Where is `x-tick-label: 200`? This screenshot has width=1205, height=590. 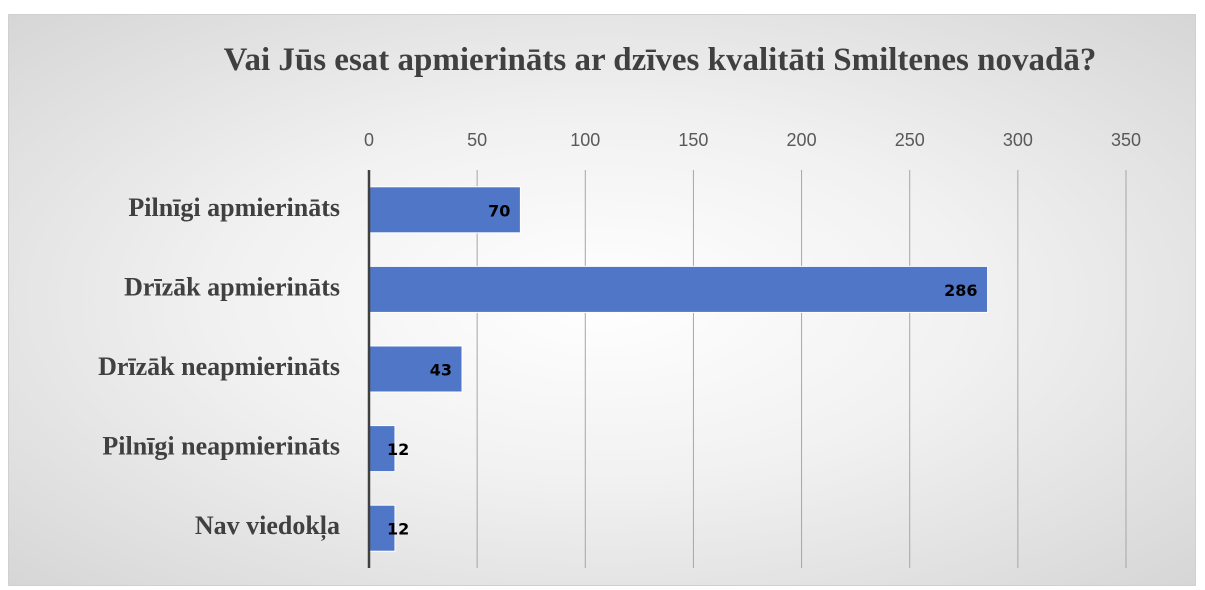 x-tick-label: 200 is located at coordinates (802, 140).